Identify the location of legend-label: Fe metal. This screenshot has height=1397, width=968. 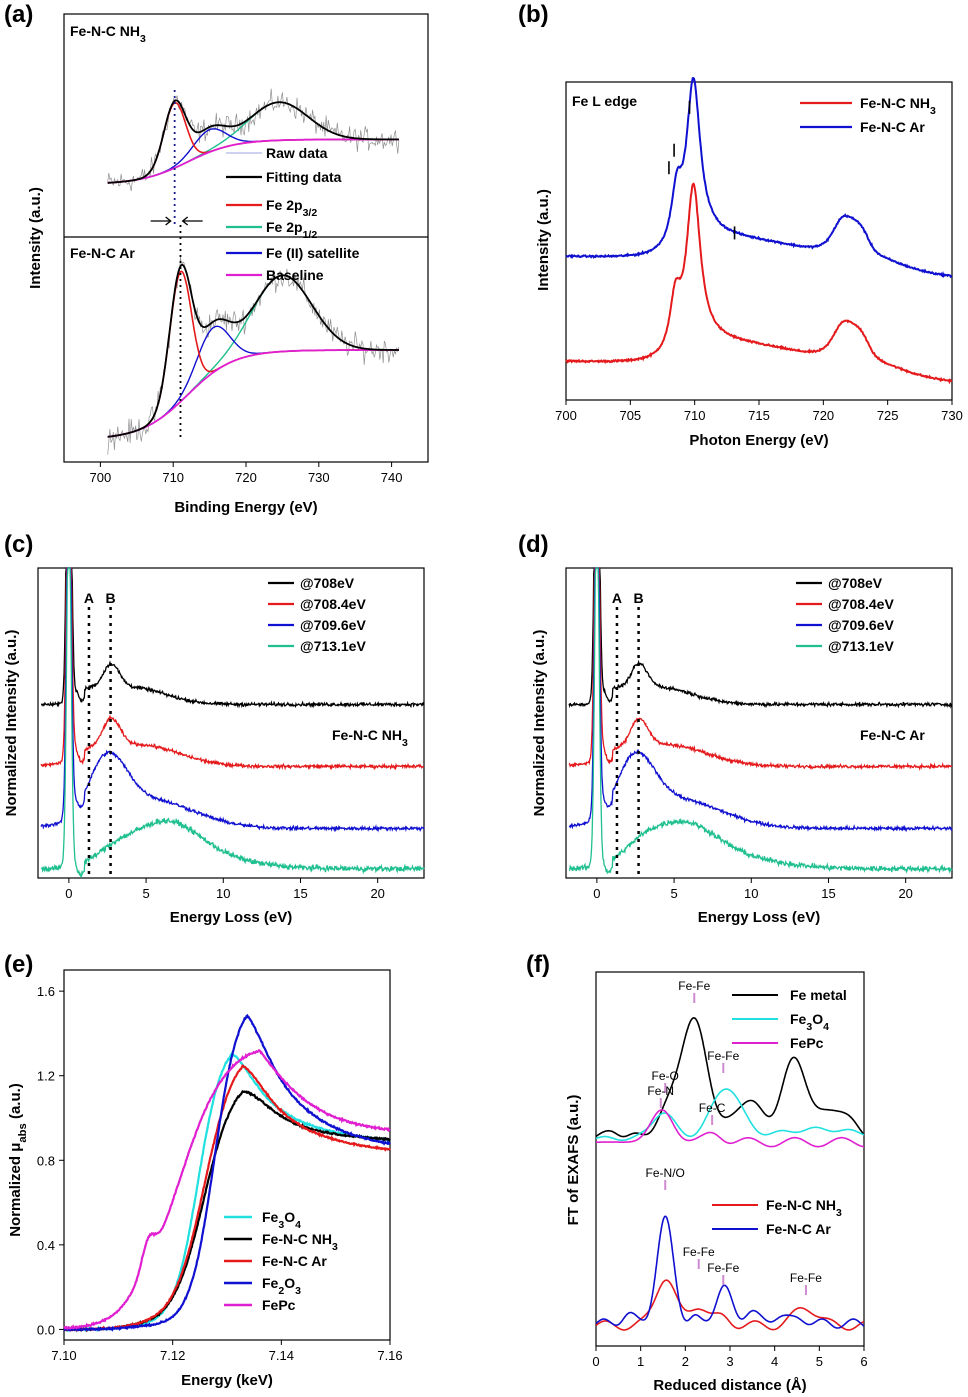
(818, 995).